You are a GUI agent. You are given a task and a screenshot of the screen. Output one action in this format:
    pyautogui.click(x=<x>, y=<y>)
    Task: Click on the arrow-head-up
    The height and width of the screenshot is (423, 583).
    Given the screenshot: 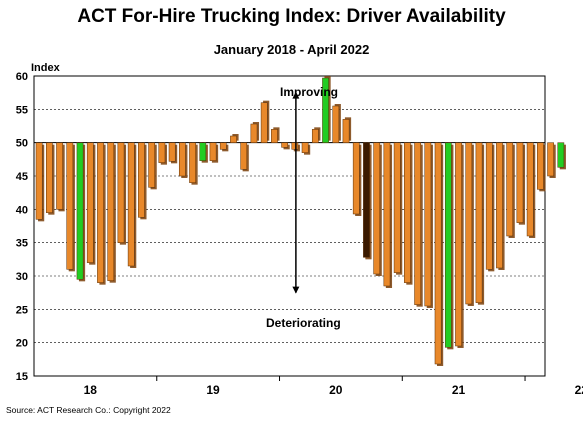 What is the action you would take?
    pyautogui.click(x=296, y=95)
    